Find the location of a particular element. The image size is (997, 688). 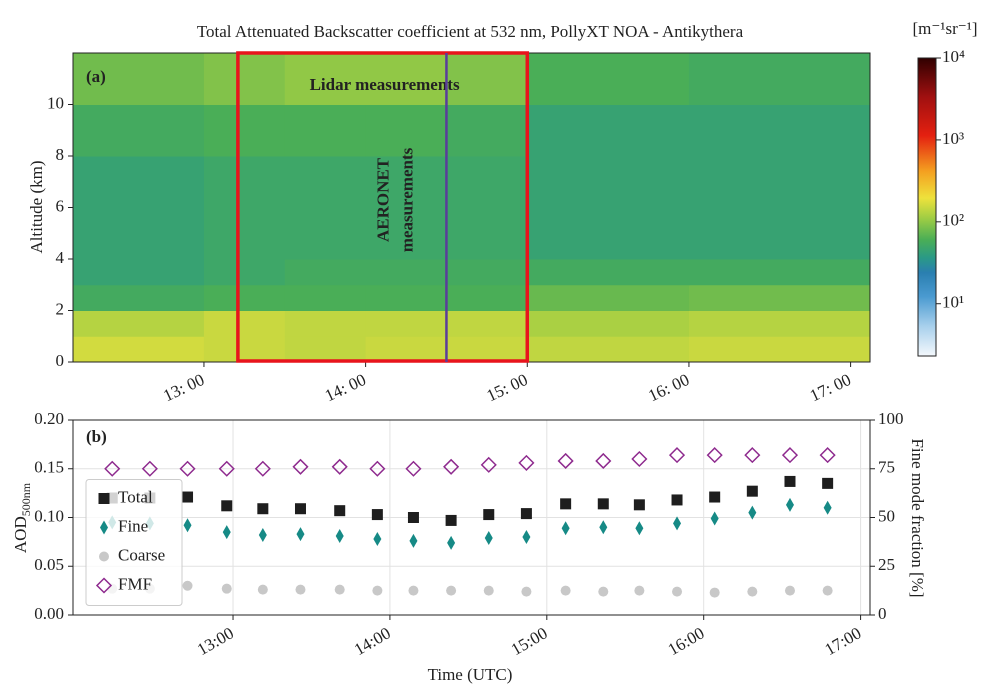

lidar-window is located at coordinates (383, 207).